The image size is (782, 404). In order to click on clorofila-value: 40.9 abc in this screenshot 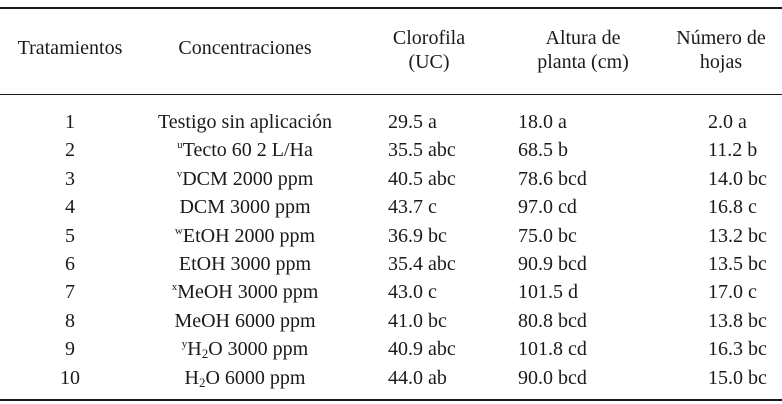, I will do `click(422, 349)`.